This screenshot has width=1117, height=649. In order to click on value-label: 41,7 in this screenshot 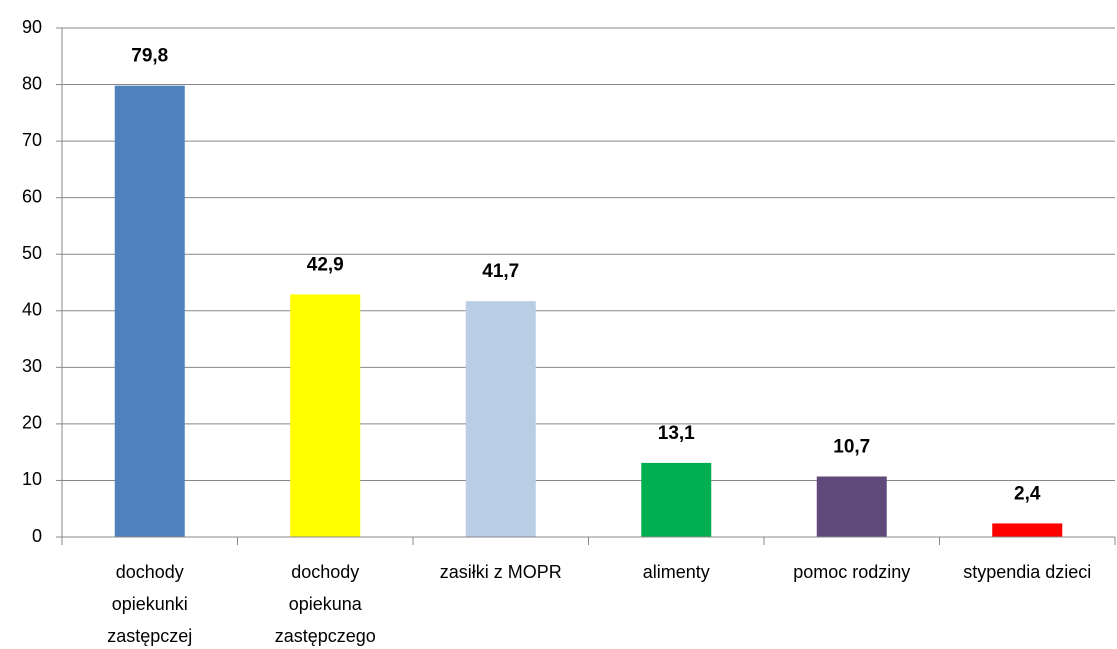, I will do `click(500, 271)`.